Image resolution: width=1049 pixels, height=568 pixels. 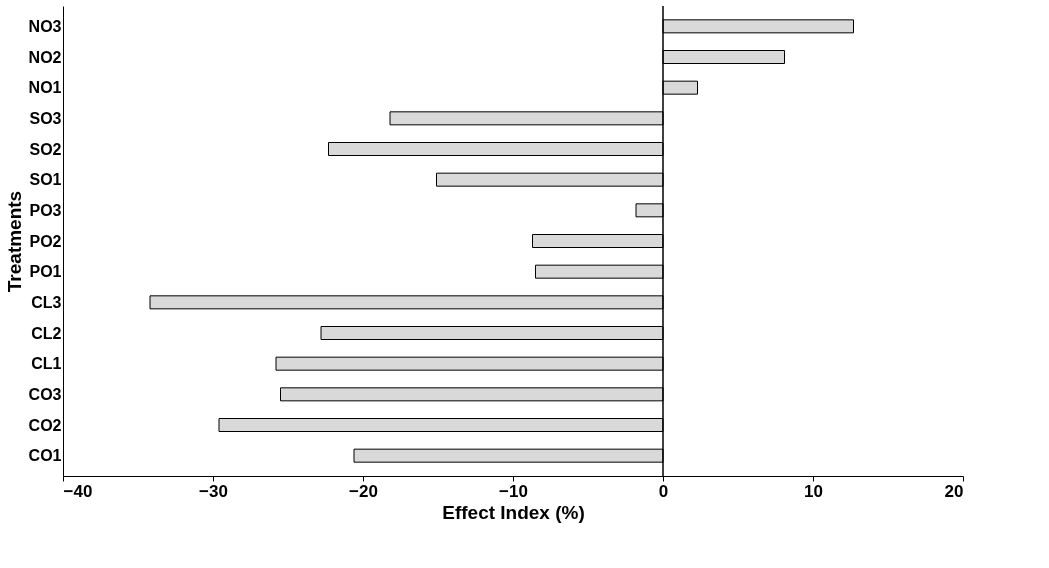 What do you see at coordinates (513, 512) in the screenshot?
I see `x-axis-title: Effect Index (%)` at bounding box center [513, 512].